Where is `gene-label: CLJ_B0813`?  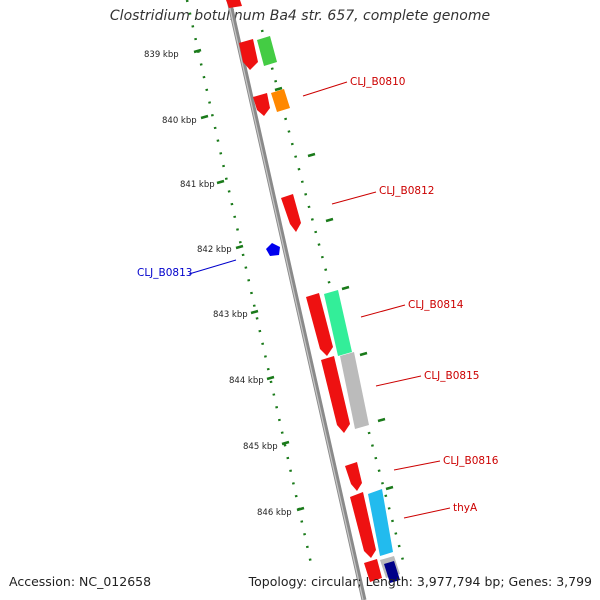 gene-label: CLJ_B0813 is located at coordinates (164, 273).